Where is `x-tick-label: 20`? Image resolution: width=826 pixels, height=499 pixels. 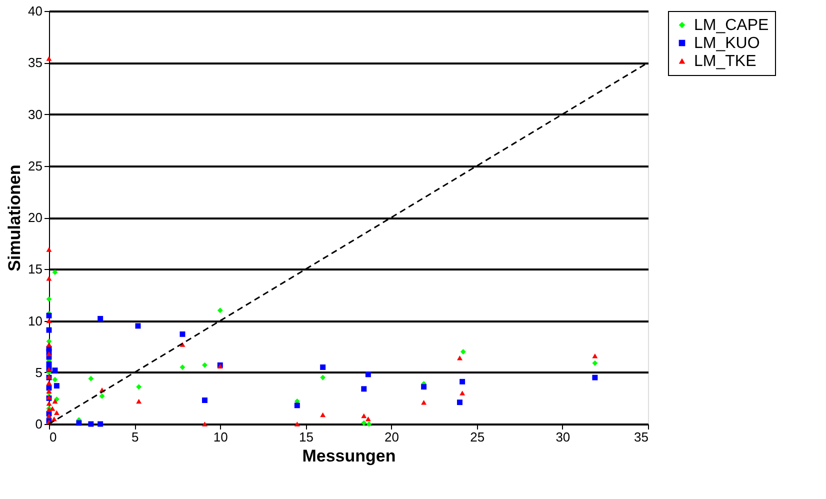
x-tick-label: 20 is located at coordinates (392, 437).